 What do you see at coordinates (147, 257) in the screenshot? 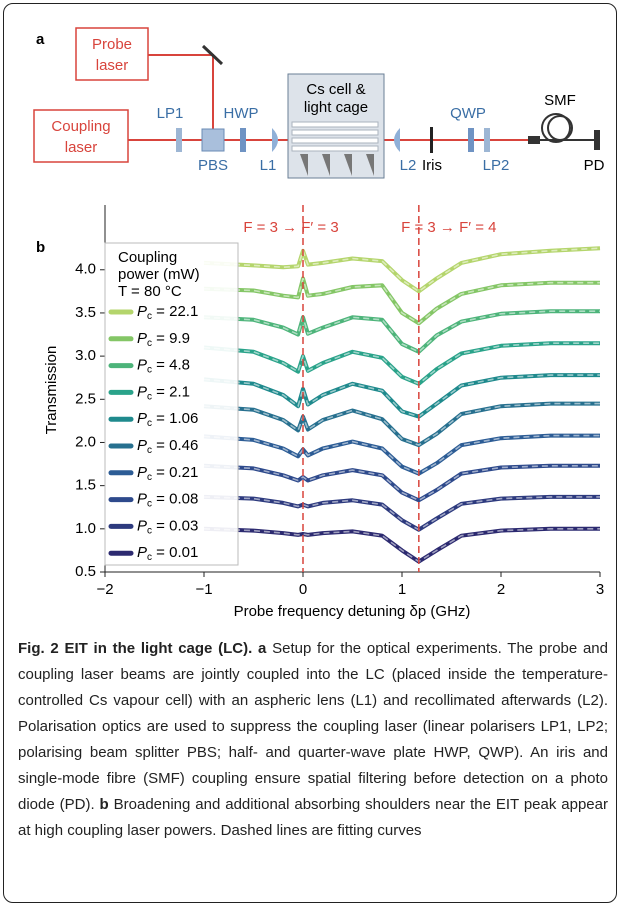
I see `legend-title: Coupling` at bounding box center [147, 257].